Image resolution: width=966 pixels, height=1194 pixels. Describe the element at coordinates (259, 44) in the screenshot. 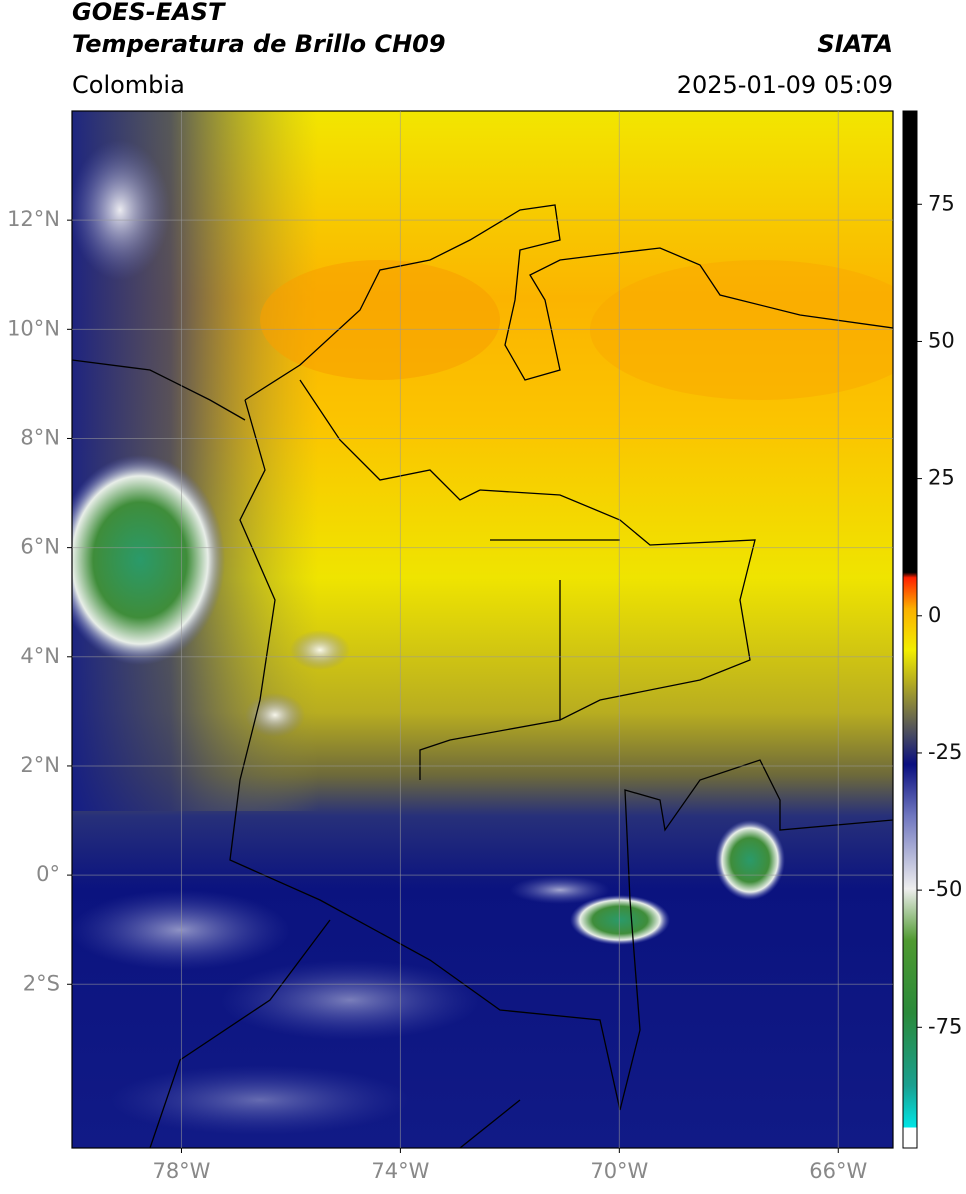

I see `product: Temperatura de Brillo CH09` at that location.